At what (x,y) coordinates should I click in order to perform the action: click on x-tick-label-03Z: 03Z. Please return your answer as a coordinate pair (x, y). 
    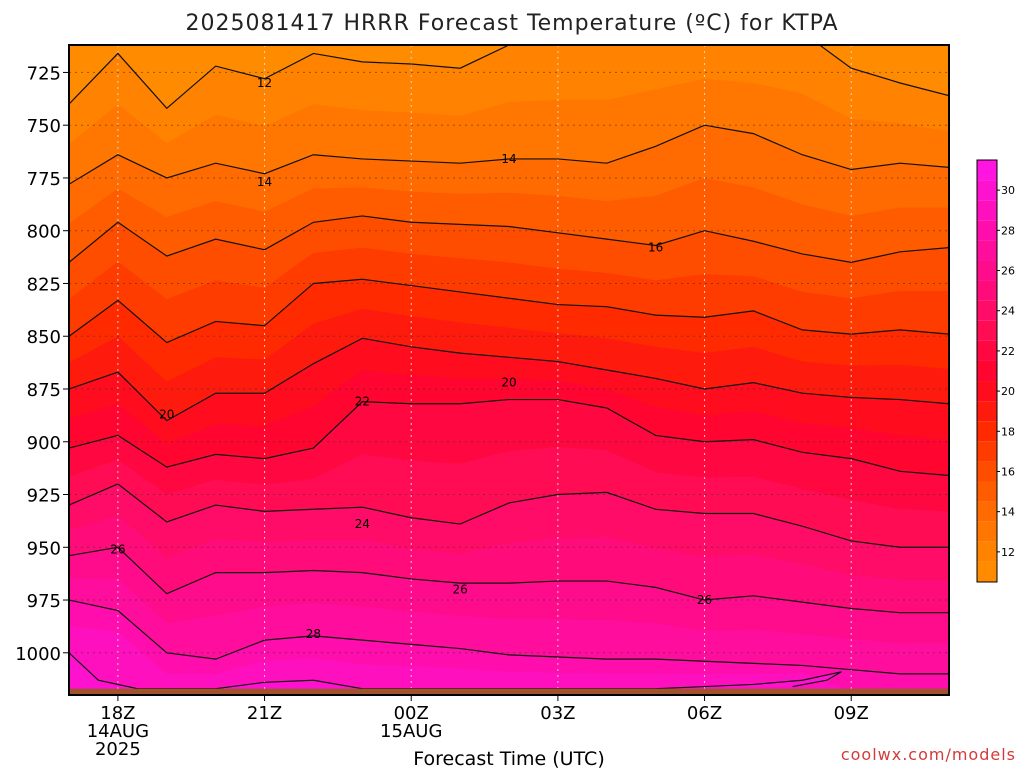
    Looking at the image, I should click on (557, 713).